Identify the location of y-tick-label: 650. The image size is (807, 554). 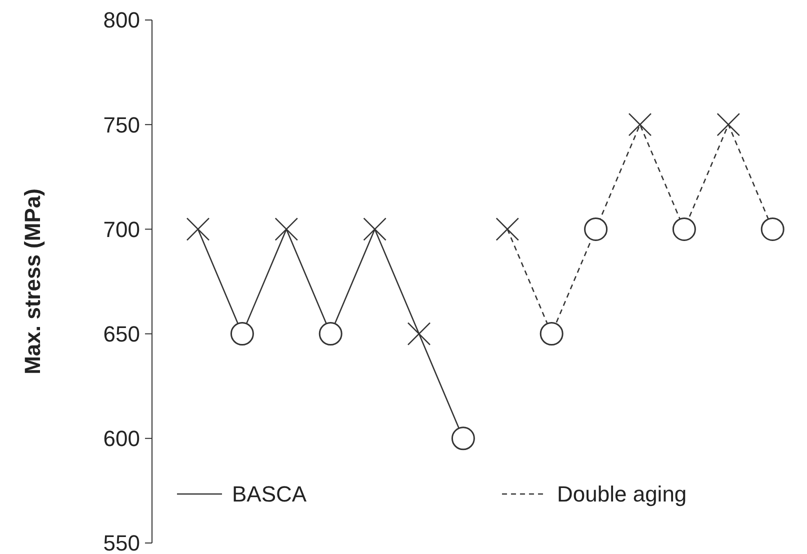
(121, 334).